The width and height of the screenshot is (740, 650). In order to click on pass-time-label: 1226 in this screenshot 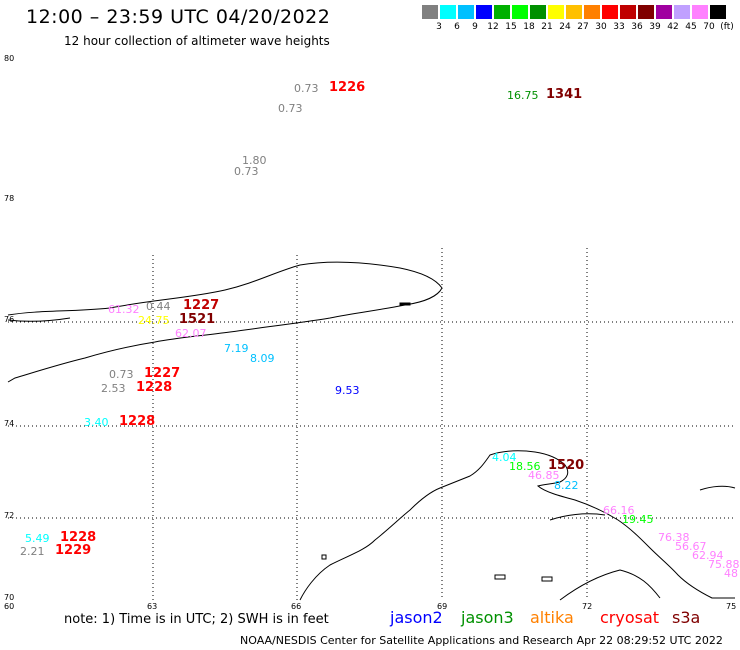, I will do `click(347, 87)`.